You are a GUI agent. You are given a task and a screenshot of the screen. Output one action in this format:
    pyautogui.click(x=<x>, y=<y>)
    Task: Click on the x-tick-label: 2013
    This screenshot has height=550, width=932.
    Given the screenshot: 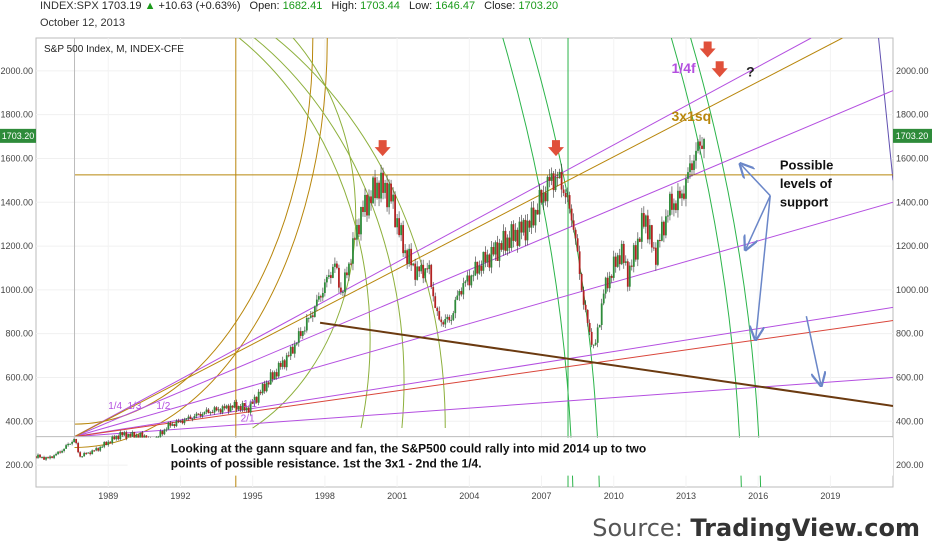 What is the action you would take?
    pyautogui.click(x=686, y=496)
    